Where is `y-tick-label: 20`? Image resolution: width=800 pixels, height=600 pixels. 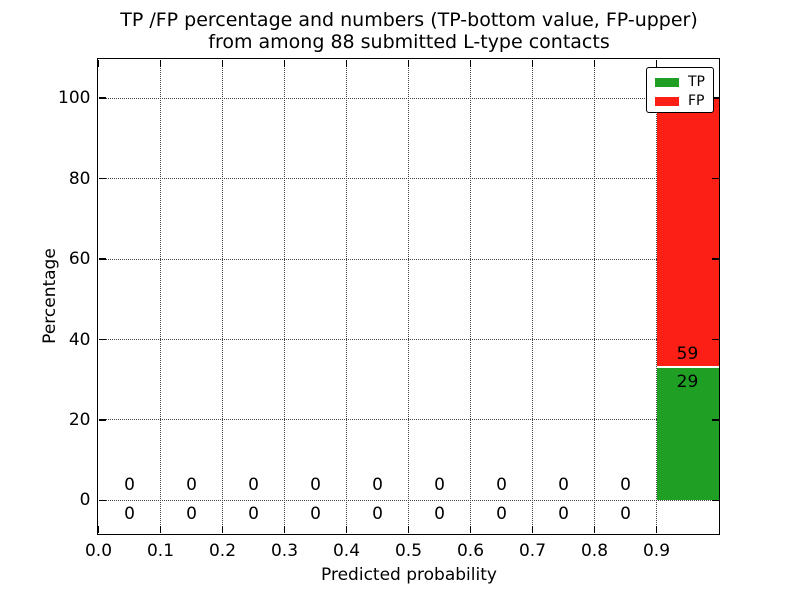 y-tick-label: 20 is located at coordinates (79, 419).